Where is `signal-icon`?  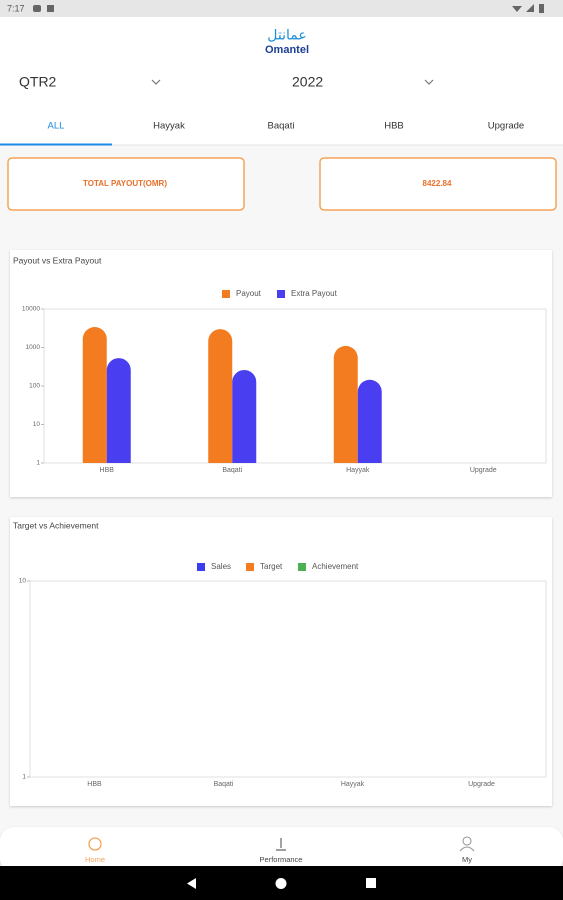
signal-icon is located at coordinates (530, 8).